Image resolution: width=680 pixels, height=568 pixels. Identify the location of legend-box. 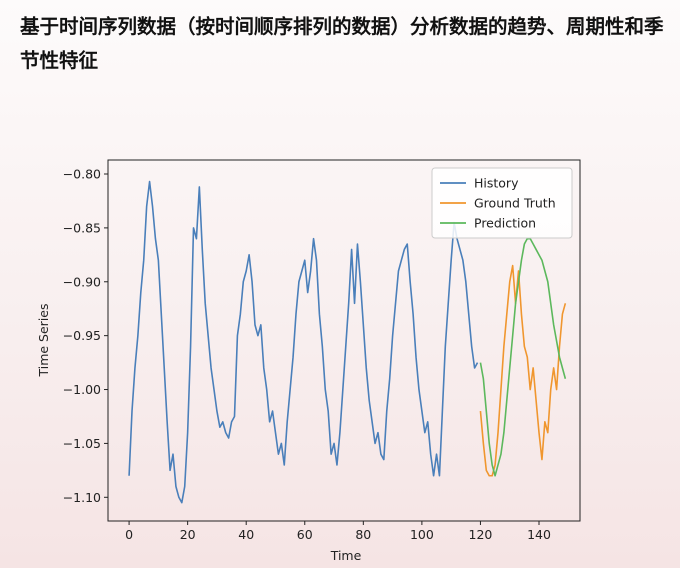
(502, 203).